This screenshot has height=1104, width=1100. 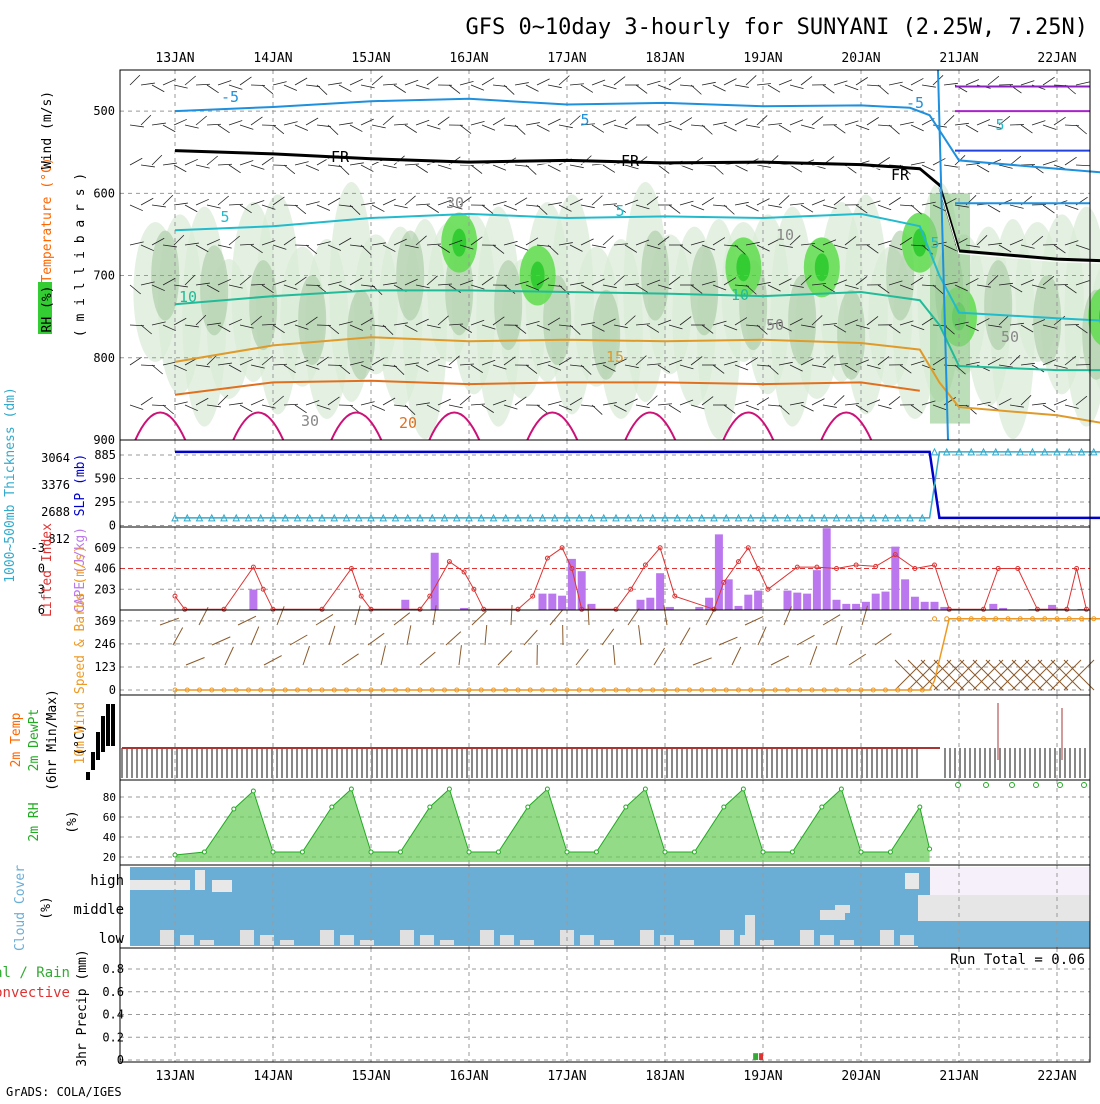 I want to click on panel-frame, so click(x=605, y=652).